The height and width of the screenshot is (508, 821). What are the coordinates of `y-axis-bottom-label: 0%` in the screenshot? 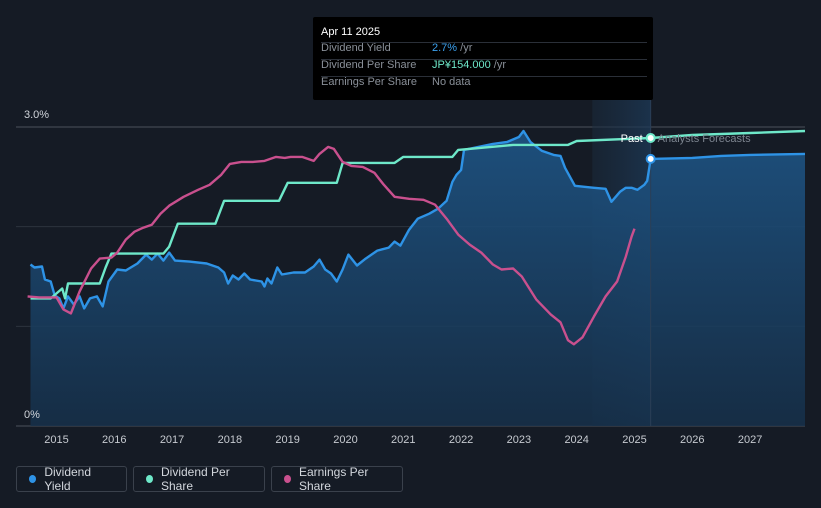 It's located at (32, 415).